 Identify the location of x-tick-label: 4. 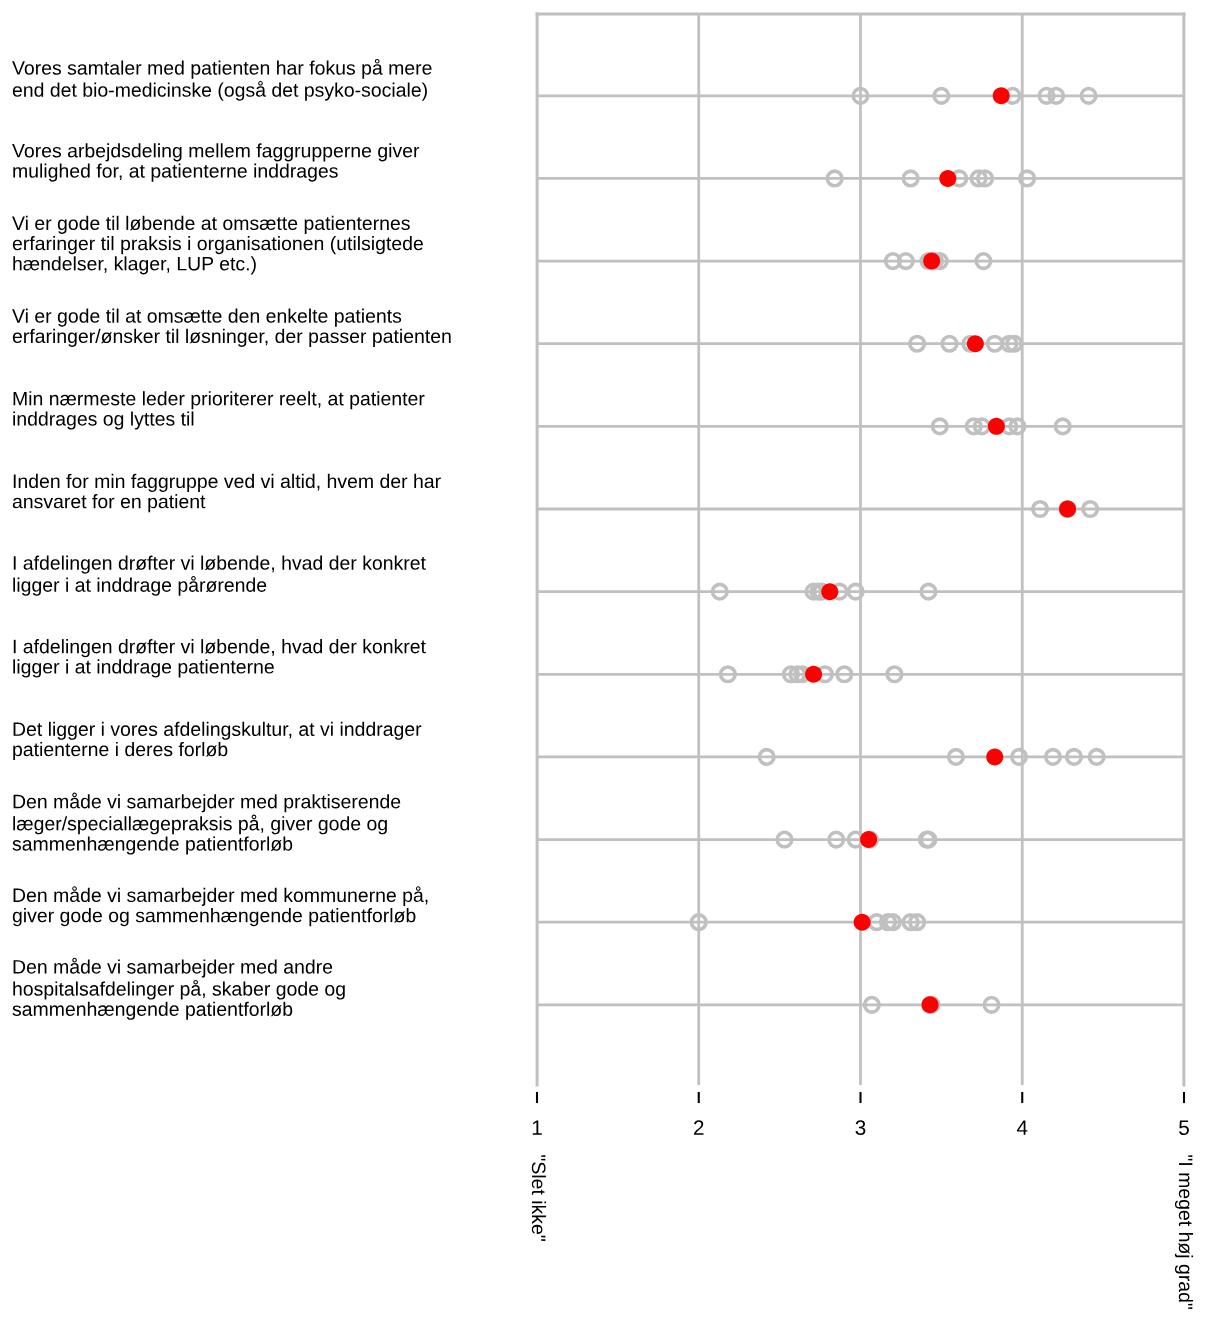
(1022, 1127).